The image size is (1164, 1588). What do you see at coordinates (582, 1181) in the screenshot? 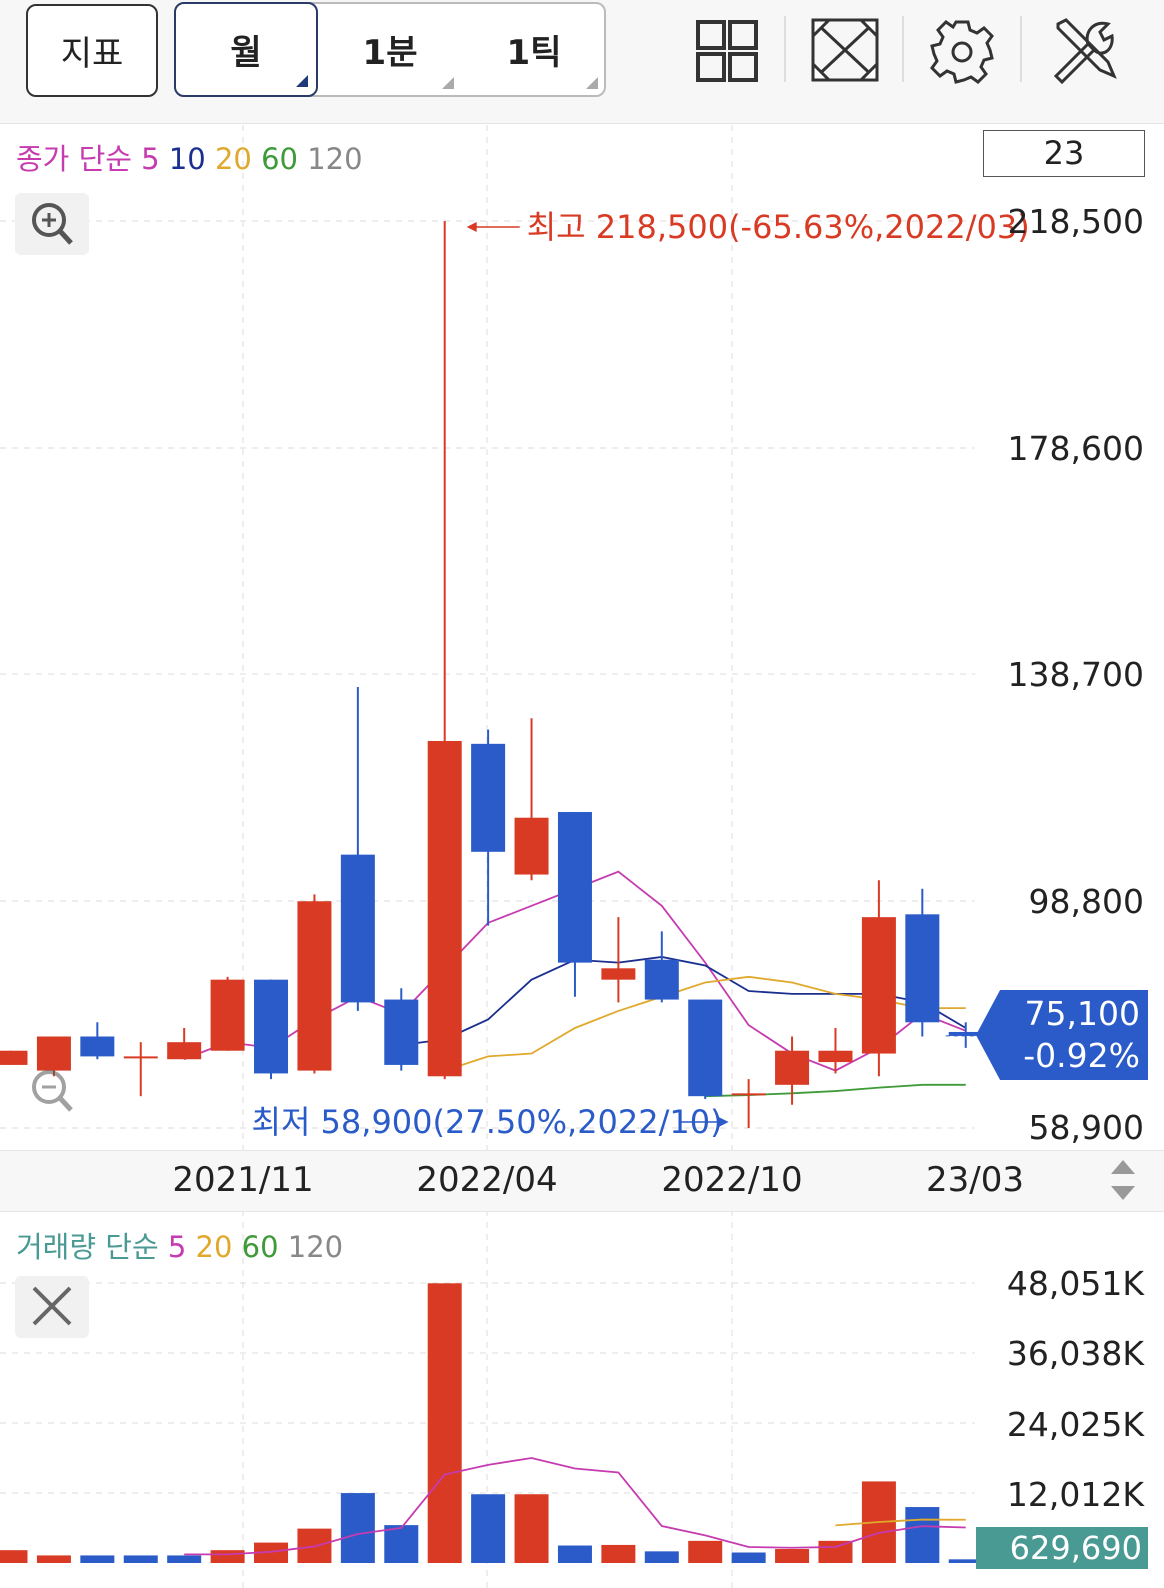
I see `x-axis` at bounding box center [582, 1181].